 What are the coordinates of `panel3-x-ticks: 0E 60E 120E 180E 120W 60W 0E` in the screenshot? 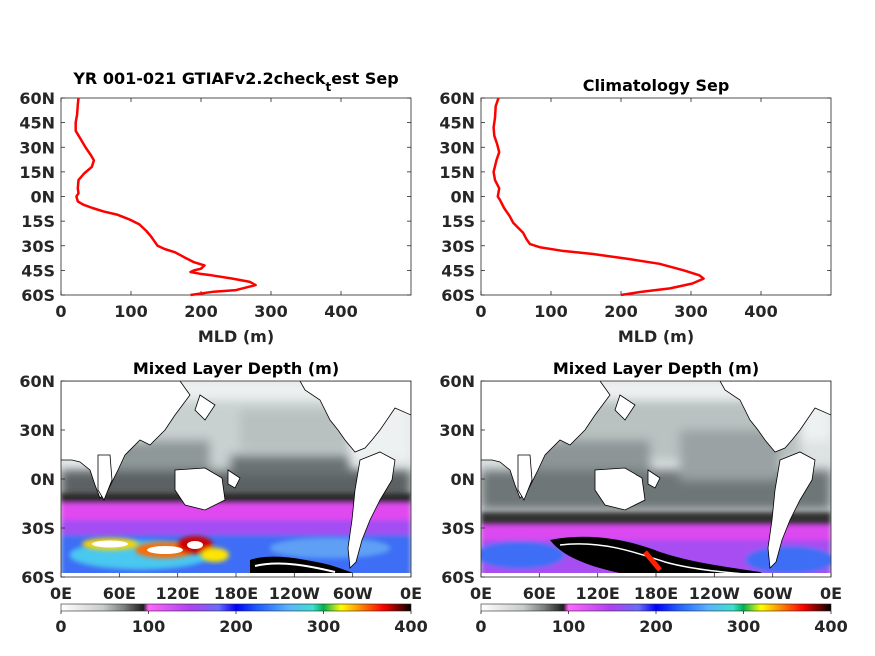 It's located at (236, 588).